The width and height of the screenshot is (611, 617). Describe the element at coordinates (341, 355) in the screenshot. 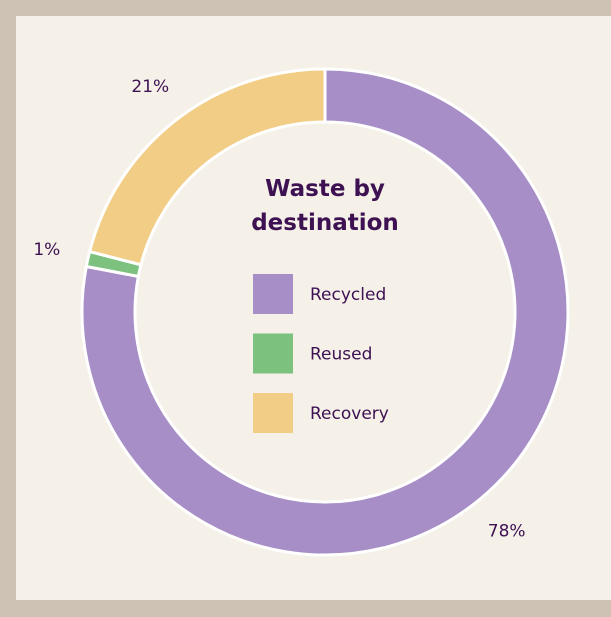

I see `legend-label: Reused` at that location.